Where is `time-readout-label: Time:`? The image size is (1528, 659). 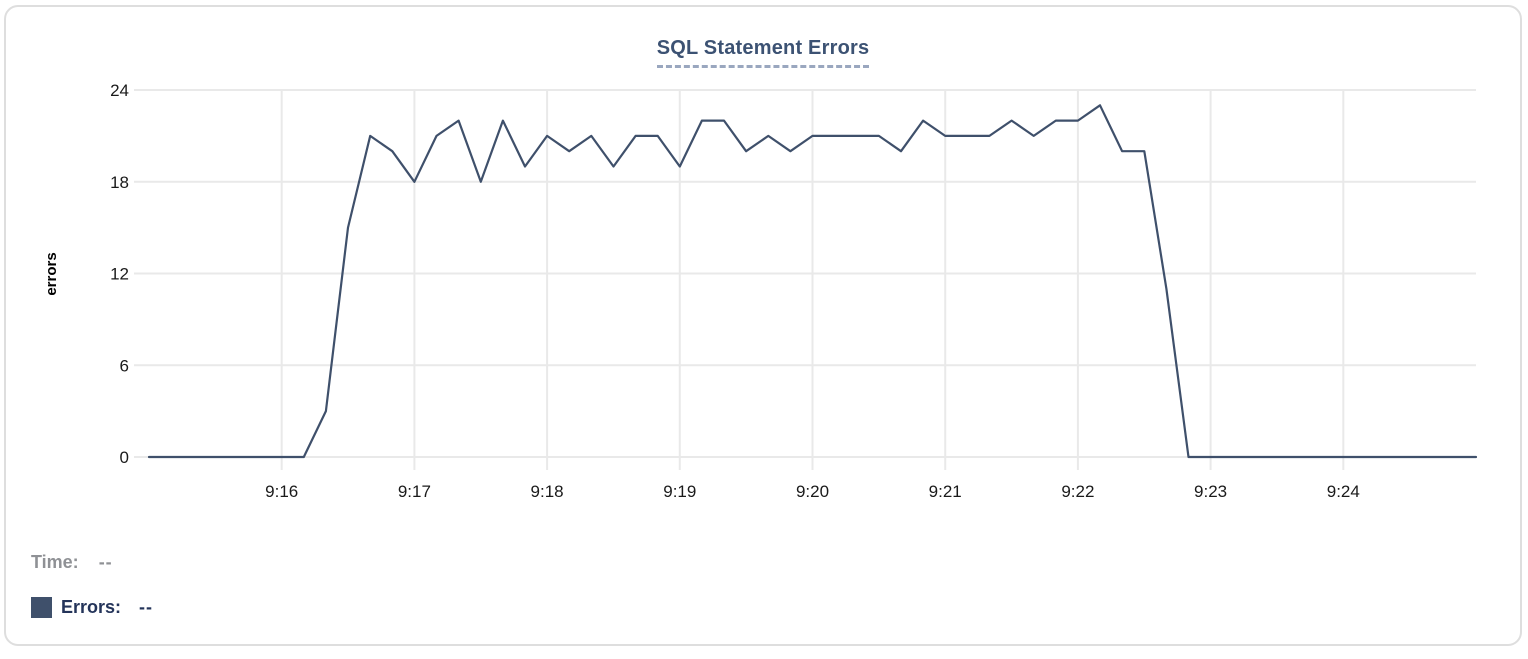 time-readout-label: Time: is located at coordinates (55, 561).